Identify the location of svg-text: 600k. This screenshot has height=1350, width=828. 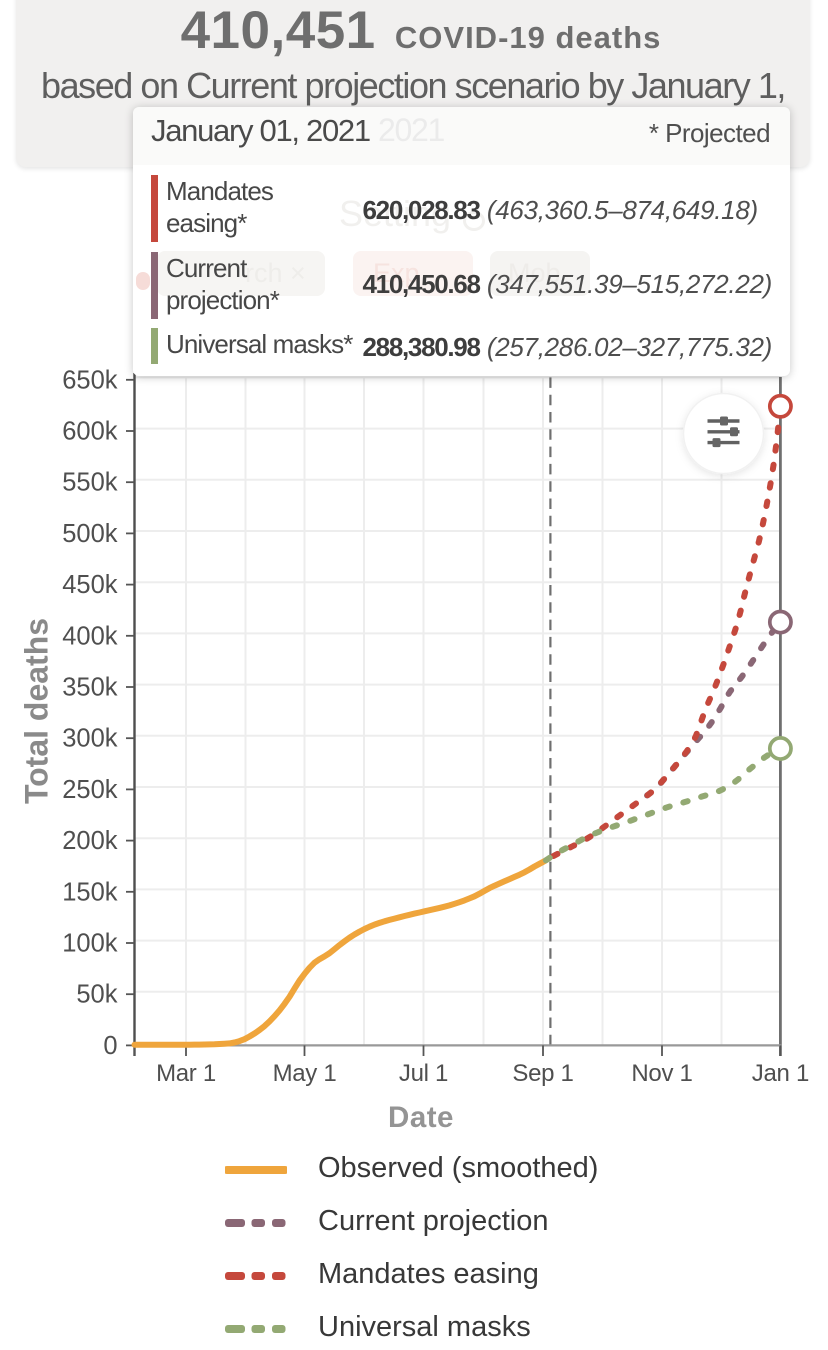
(90, 432).